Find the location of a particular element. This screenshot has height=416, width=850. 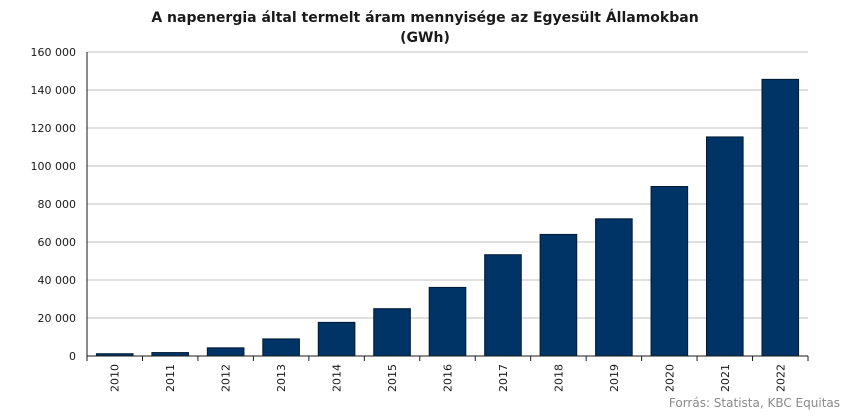

source-note: Forrás: Statista, KBC Equitas is located at coordinates (754, 403).